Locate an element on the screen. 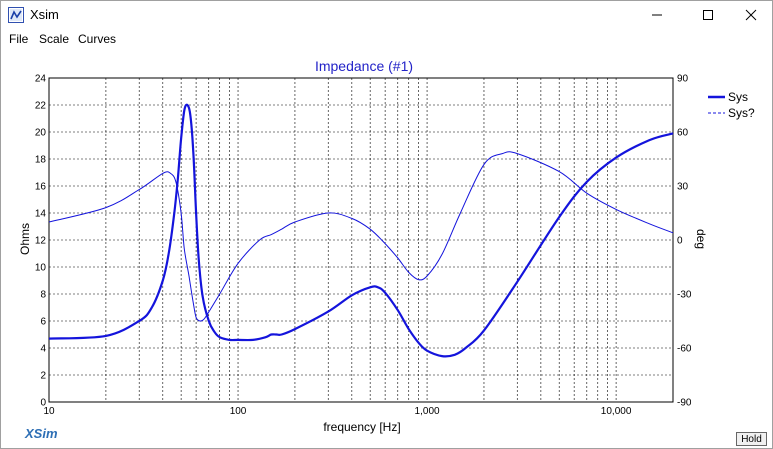 The height and width of the screenshot is (449, 773). chart-title: Impedance (#1) is located at coordinates (364, 66).